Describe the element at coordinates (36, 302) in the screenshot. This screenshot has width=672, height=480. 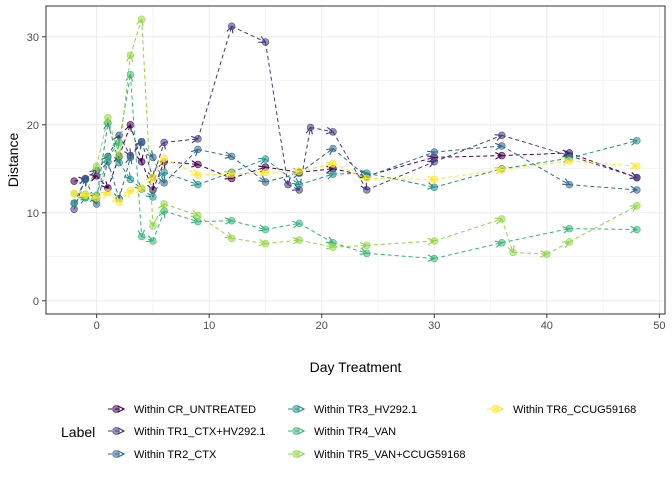
I see `y-tick-label: 0` at that location.